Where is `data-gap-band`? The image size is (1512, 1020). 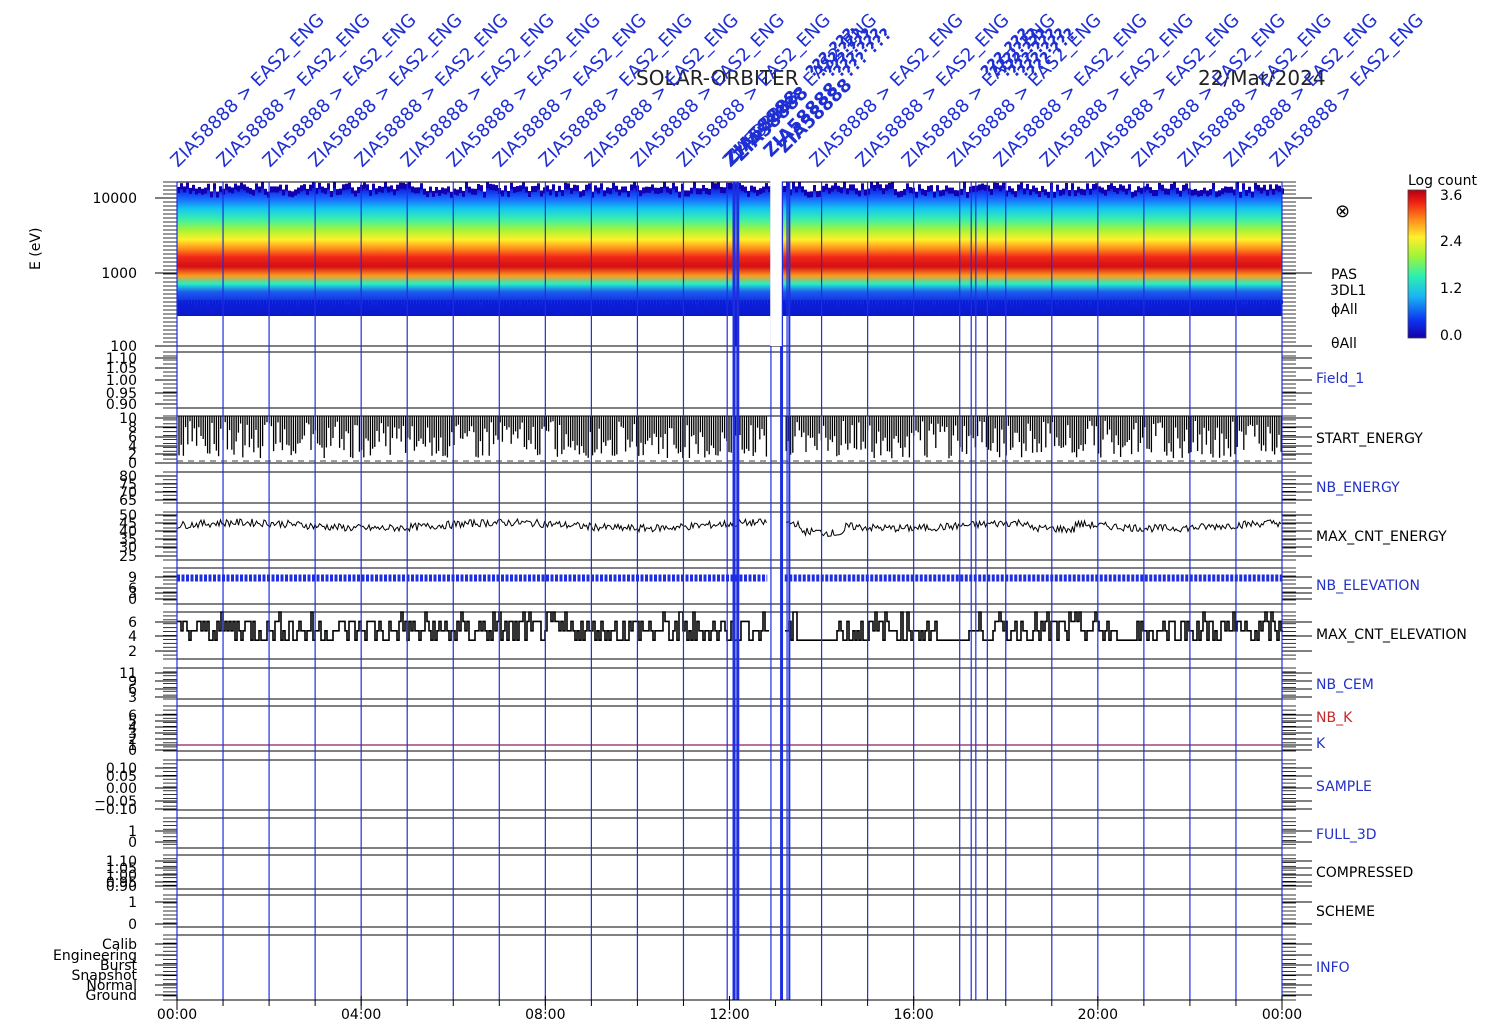
data-gap-band is located at coordinates (776, 261).